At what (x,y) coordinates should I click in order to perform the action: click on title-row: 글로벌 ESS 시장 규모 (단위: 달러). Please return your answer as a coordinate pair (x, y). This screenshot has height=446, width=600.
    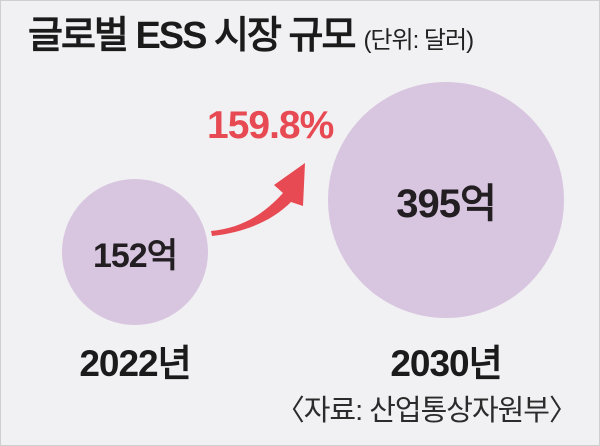
    Looking at the image, I should click on (251, 37).